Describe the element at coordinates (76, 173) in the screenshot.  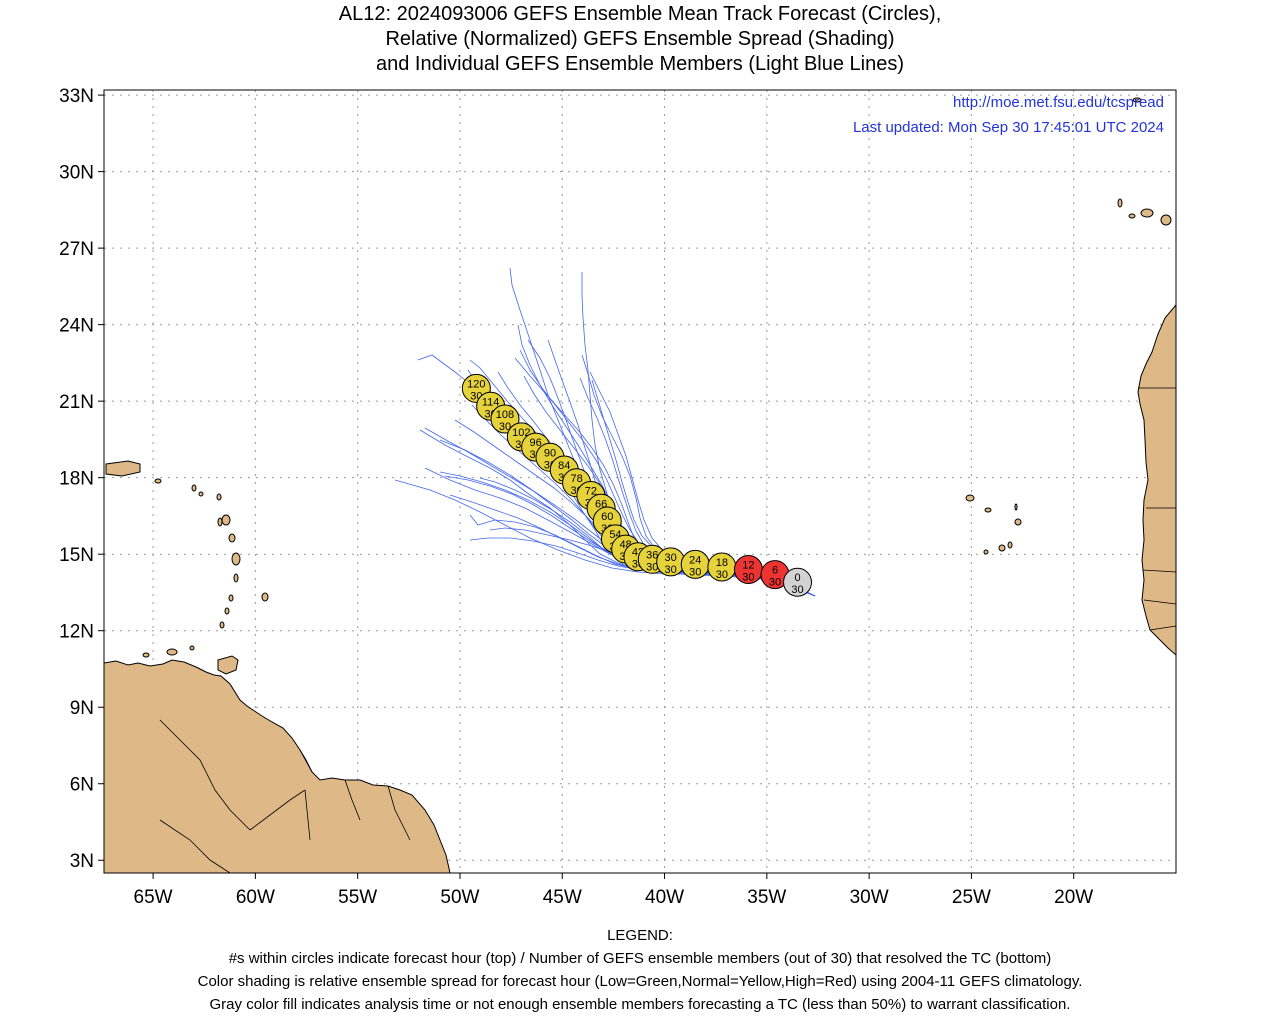
I see `lat-tick-label: 30N` at that location.